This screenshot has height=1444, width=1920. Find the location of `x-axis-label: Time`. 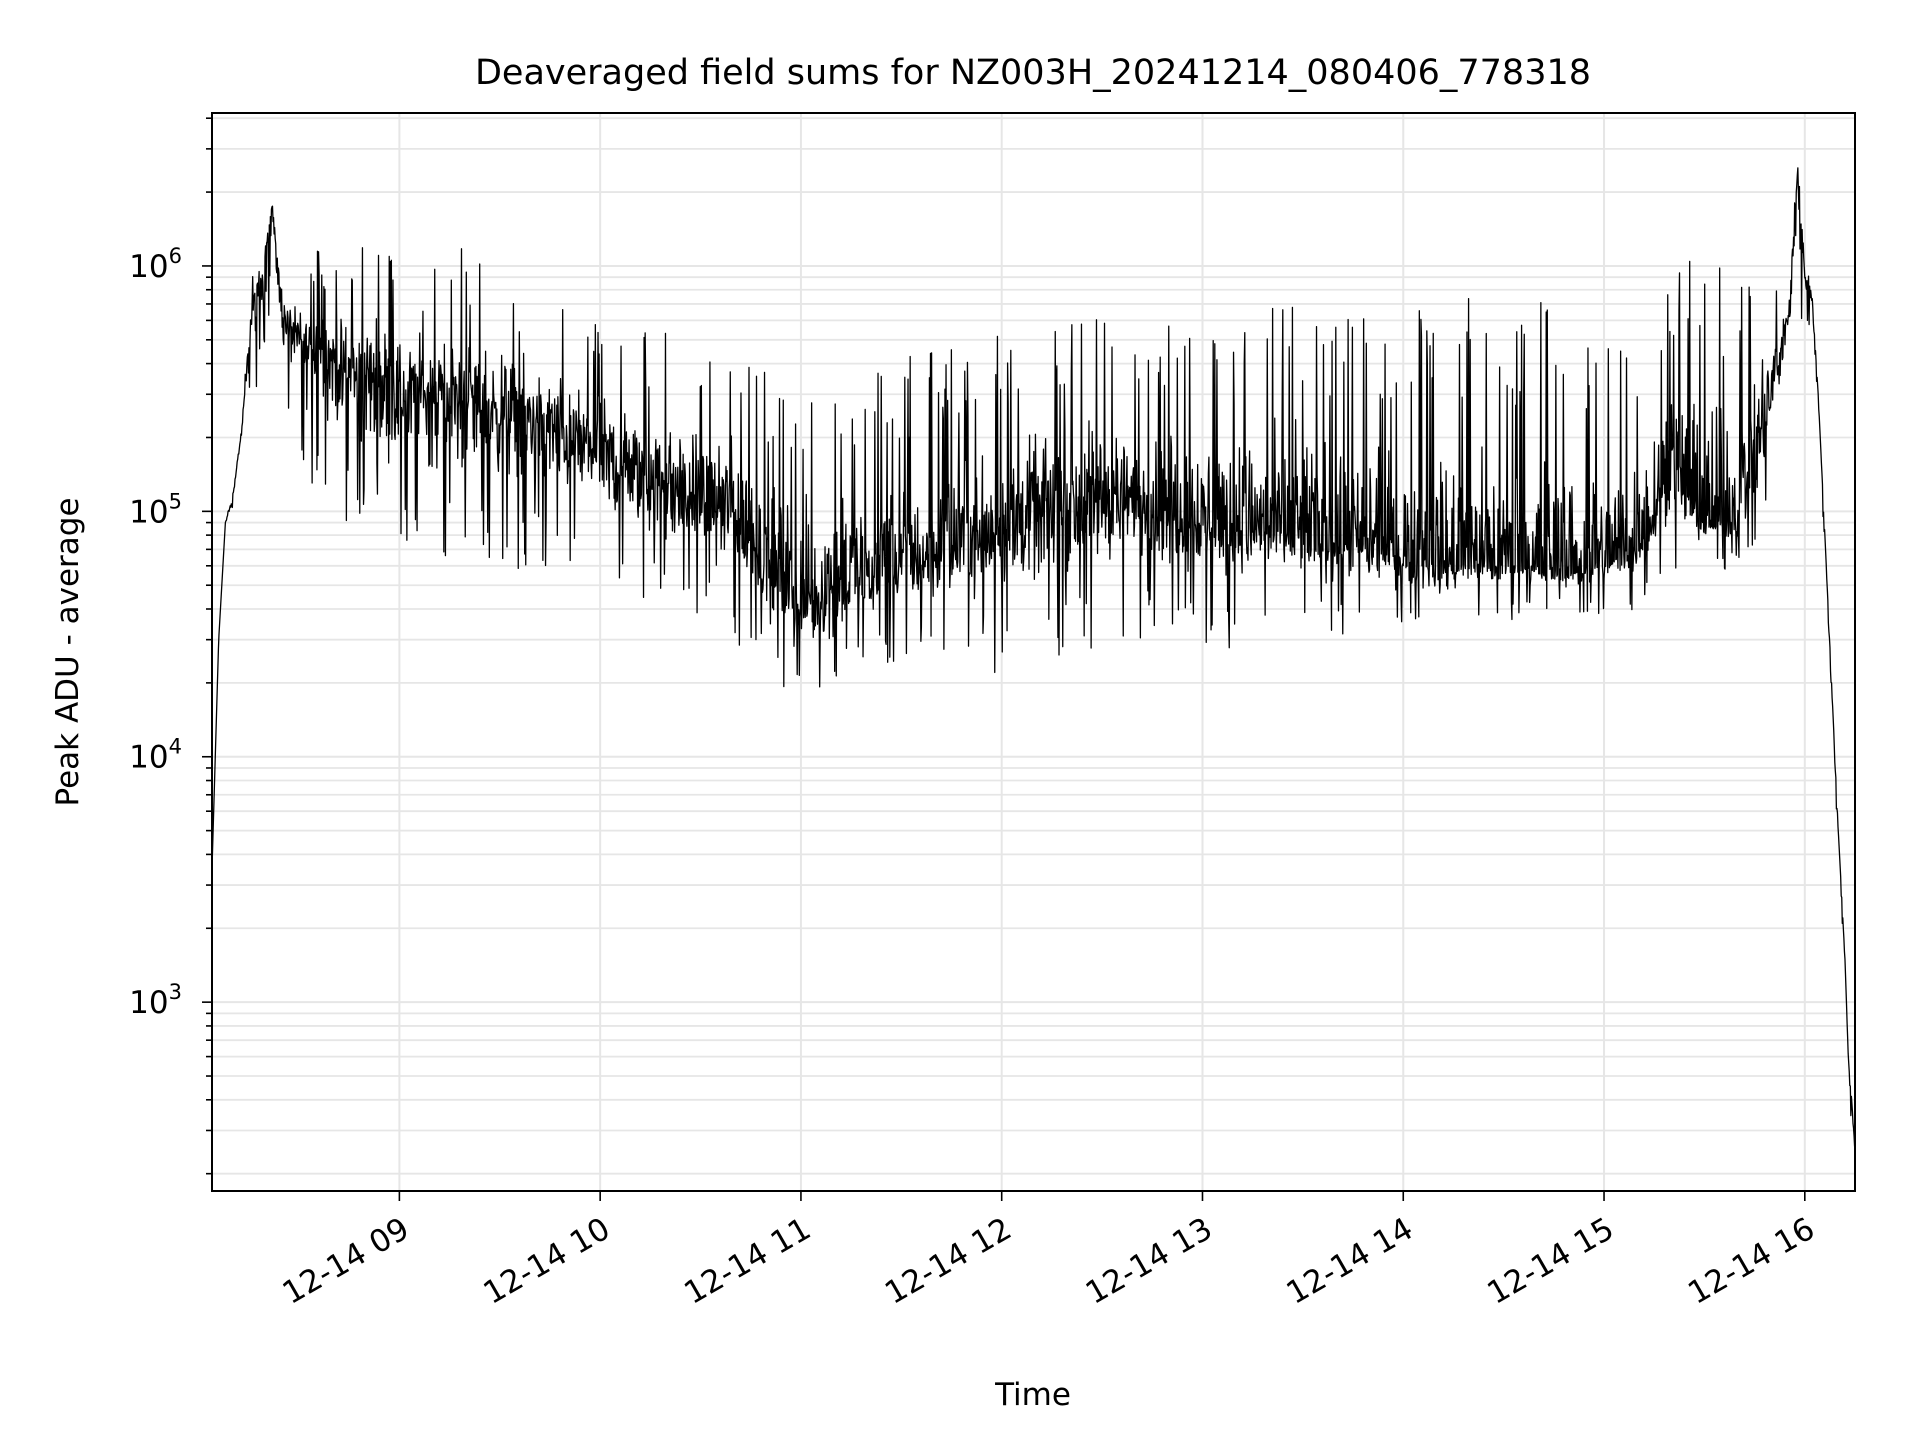

x-axis-label: Time is located at coordinates (1032, 1395).